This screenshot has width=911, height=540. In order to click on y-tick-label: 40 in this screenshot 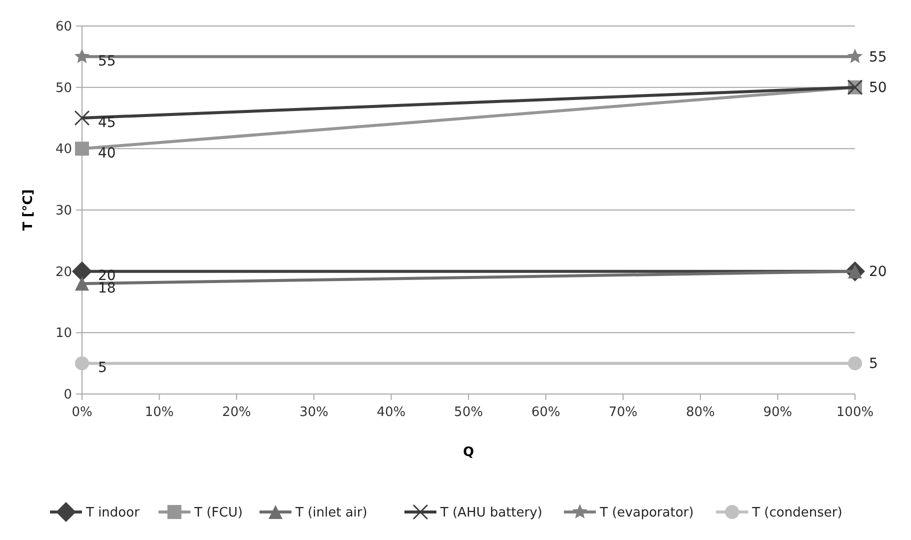, I will do `click(63, 150)`.